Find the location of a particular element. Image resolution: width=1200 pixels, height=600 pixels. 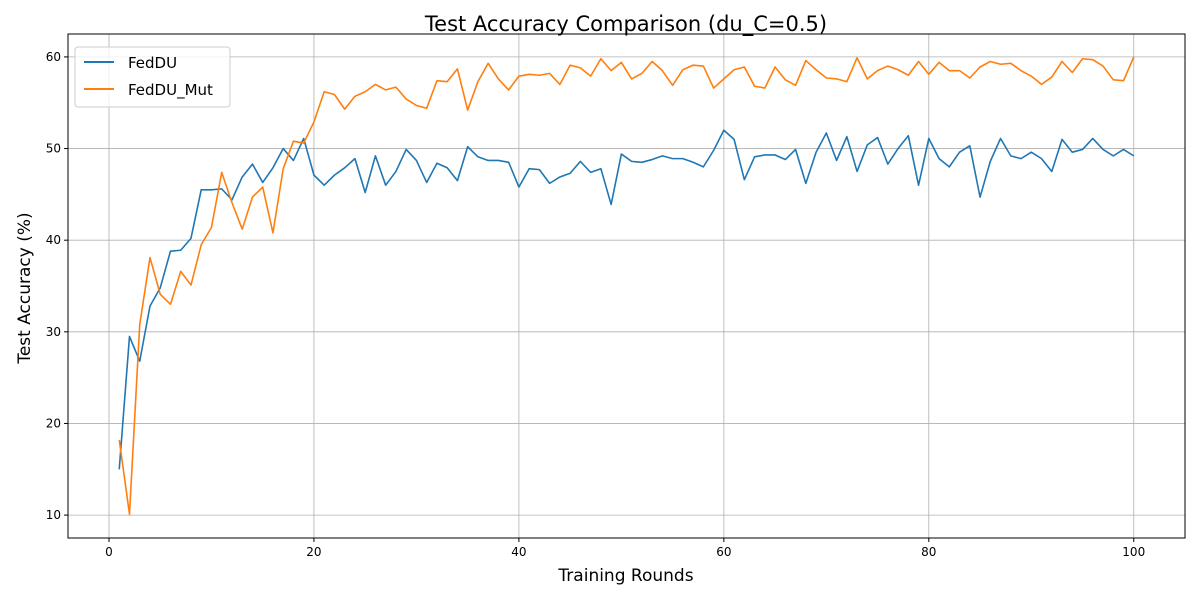

x-tick-label: 20 is located at coordinates (313, 552).